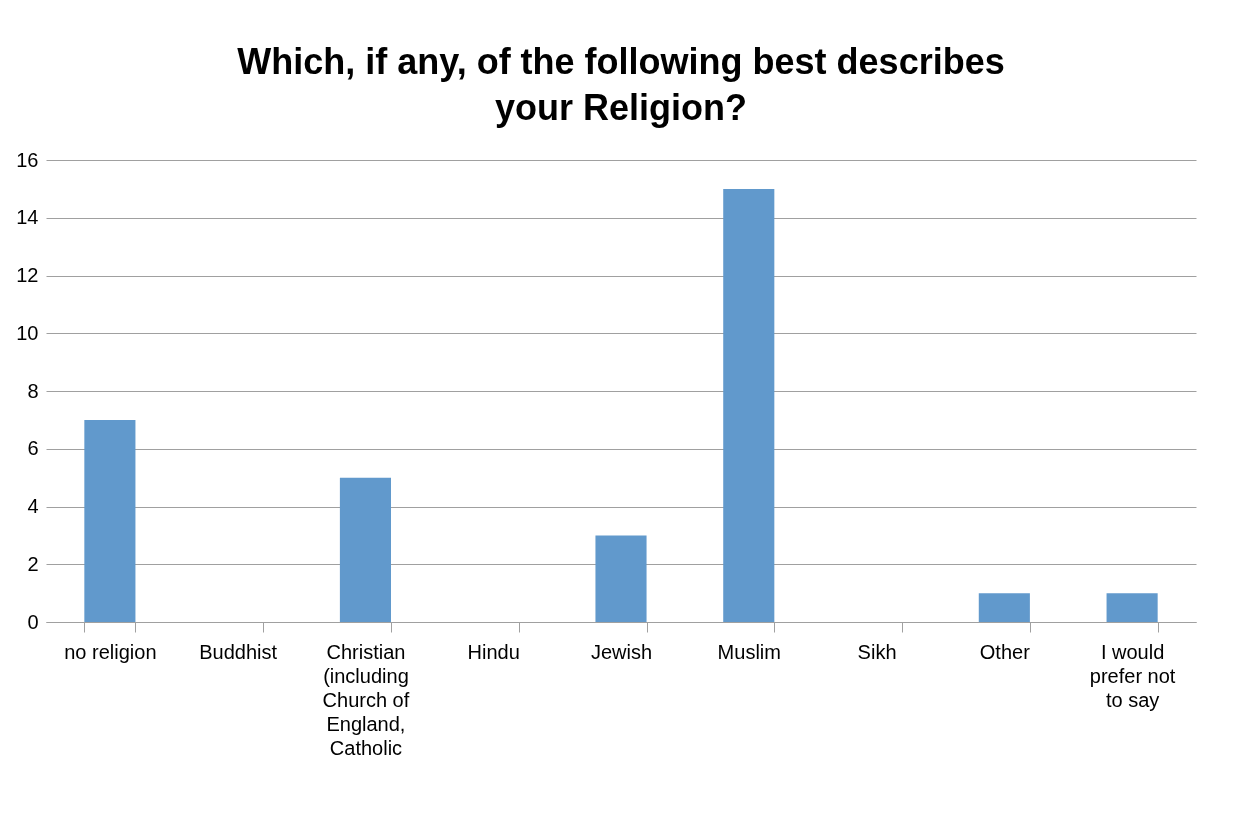 The width and height of the screenshot is (1255, 838). Describe the element at coordinates (493, 651) in the screenshot. I see `x-tick-label: Hindu` at that location.